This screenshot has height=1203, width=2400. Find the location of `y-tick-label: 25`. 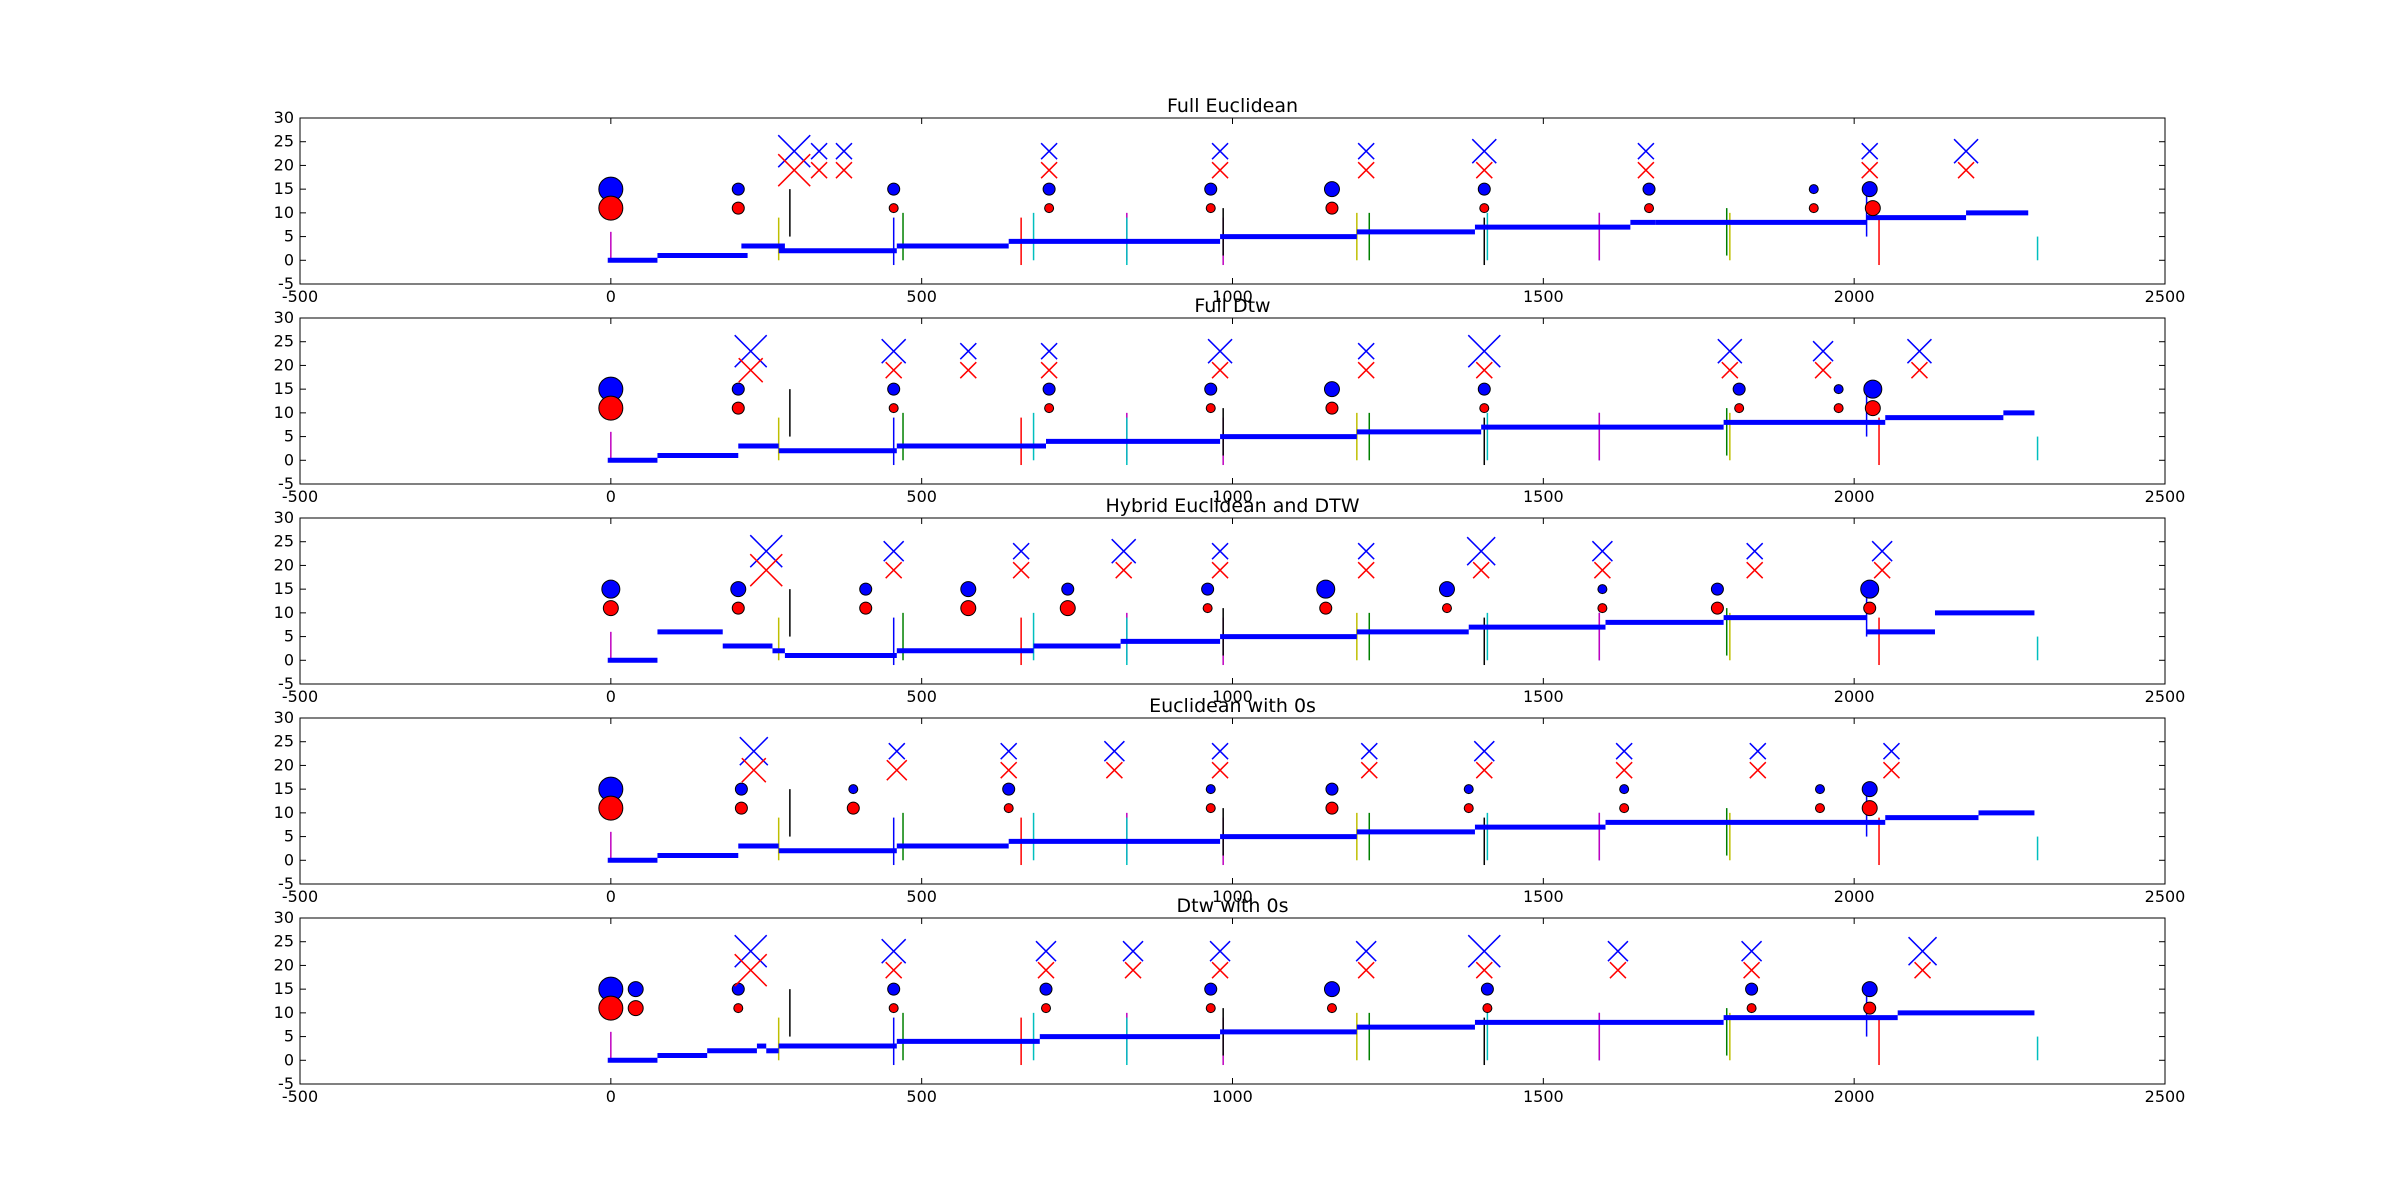

y-tick-label: 25 is located at coordinates (284, 941).